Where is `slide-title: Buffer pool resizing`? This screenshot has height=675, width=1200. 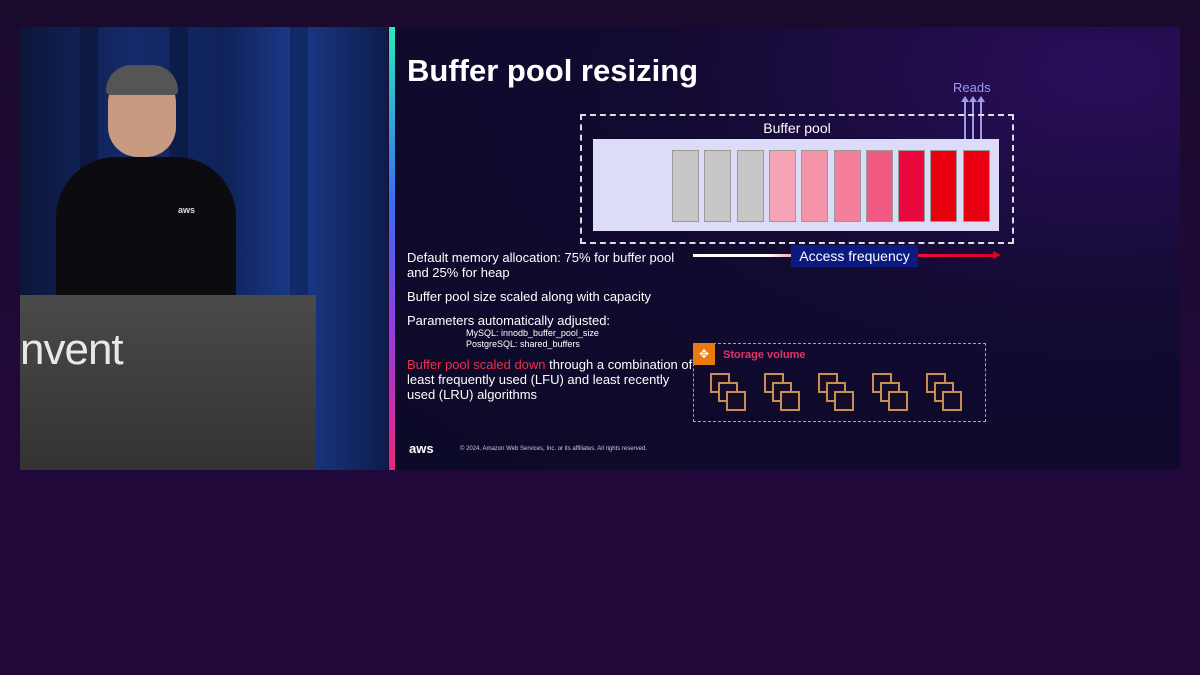
slide-title: Buffer pool resizing is located at coordinates (553, 70).